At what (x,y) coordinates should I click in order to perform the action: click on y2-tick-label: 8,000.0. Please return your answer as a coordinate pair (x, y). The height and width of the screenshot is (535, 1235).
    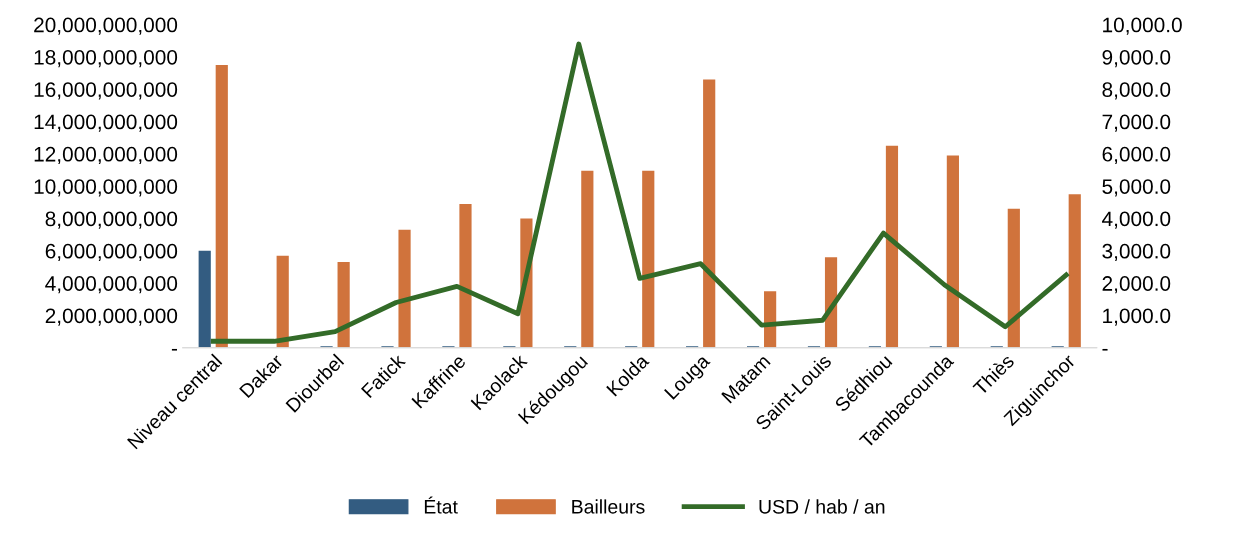
    Looking at the image, I should click on (1136, 91).